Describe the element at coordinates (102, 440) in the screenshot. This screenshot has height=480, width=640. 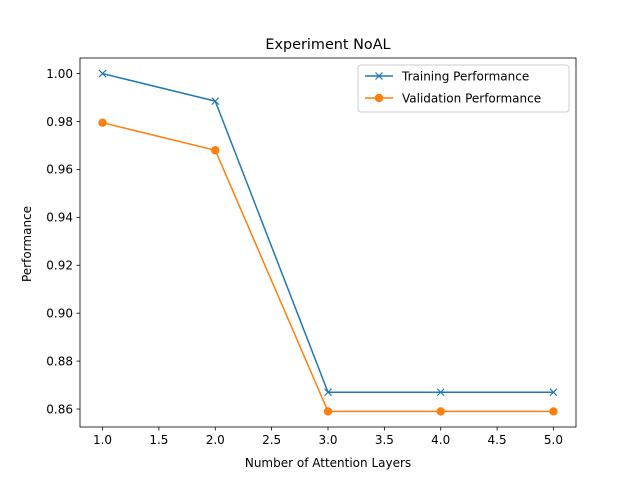
I see `x-tick-label: 1.0` at that location.